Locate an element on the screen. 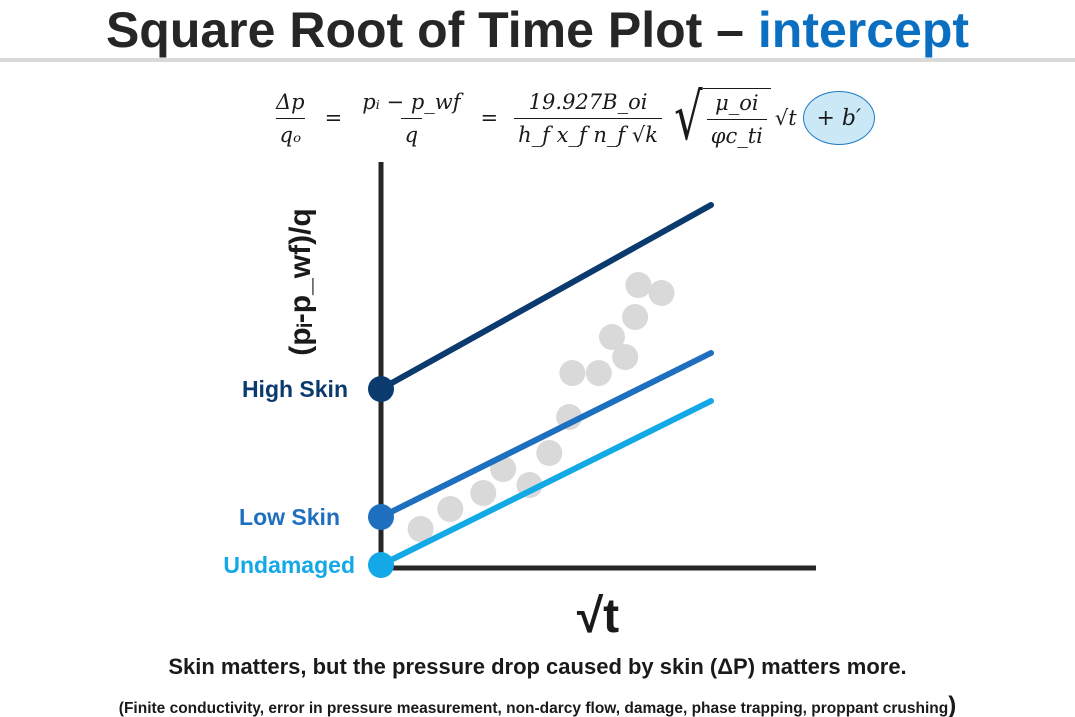 The image size is (1075, 717). title-main: Square Root of Time Plot – is located at coordinates (424, 30).